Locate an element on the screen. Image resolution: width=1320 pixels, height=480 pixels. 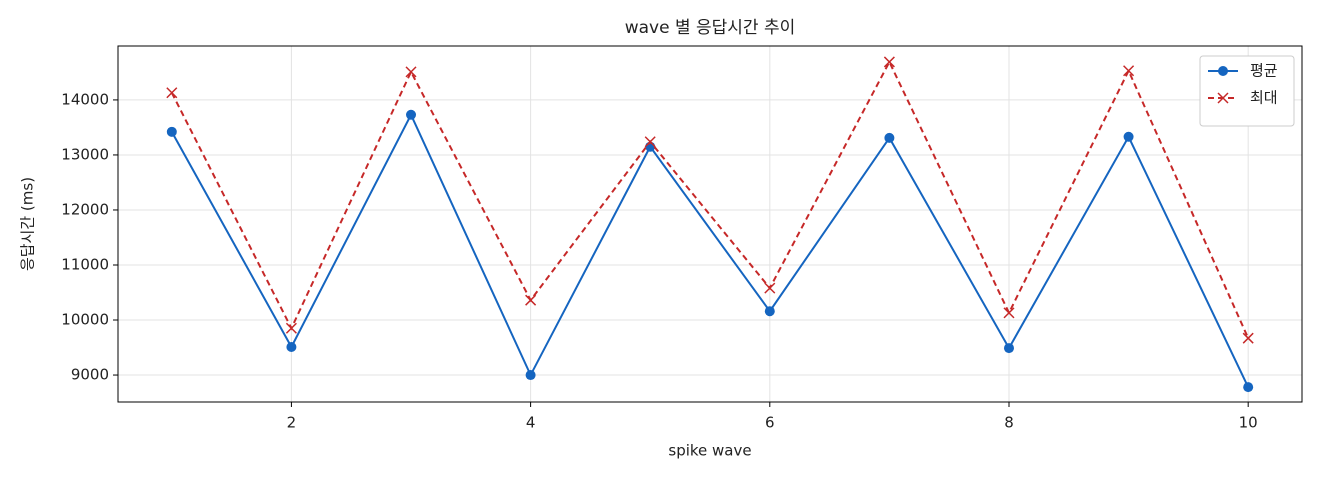
y-axis-label: 응답시간 (ms) is located at coordinates (28, 224).